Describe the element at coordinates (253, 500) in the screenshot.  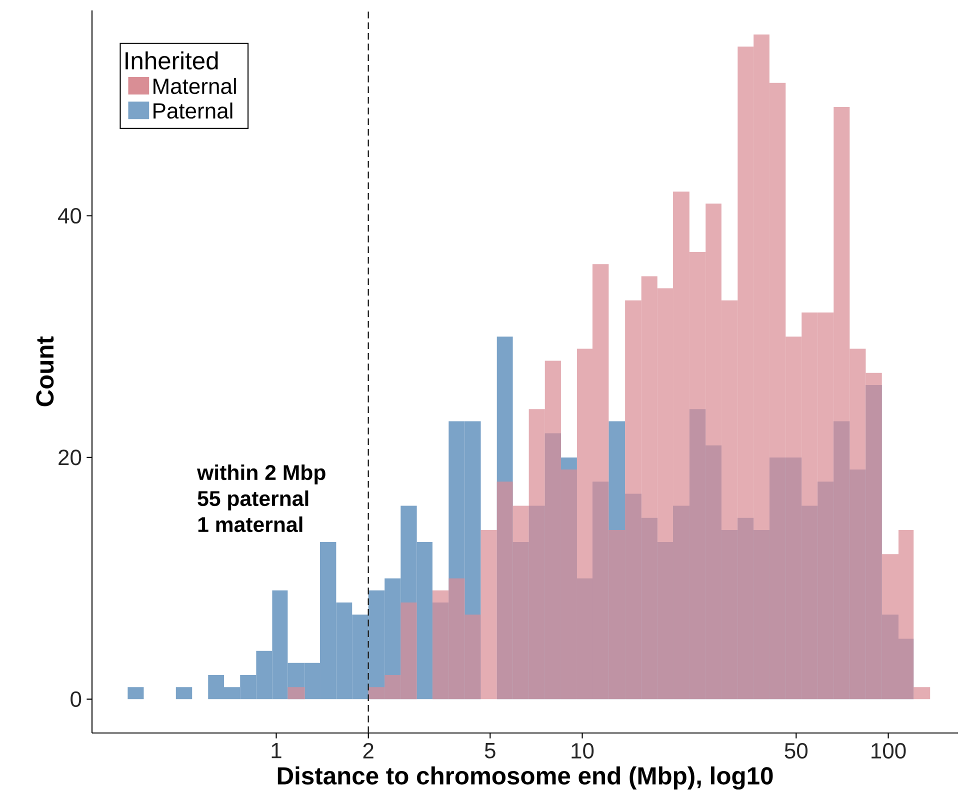
I see `annotation: 55 paternal` at that location.